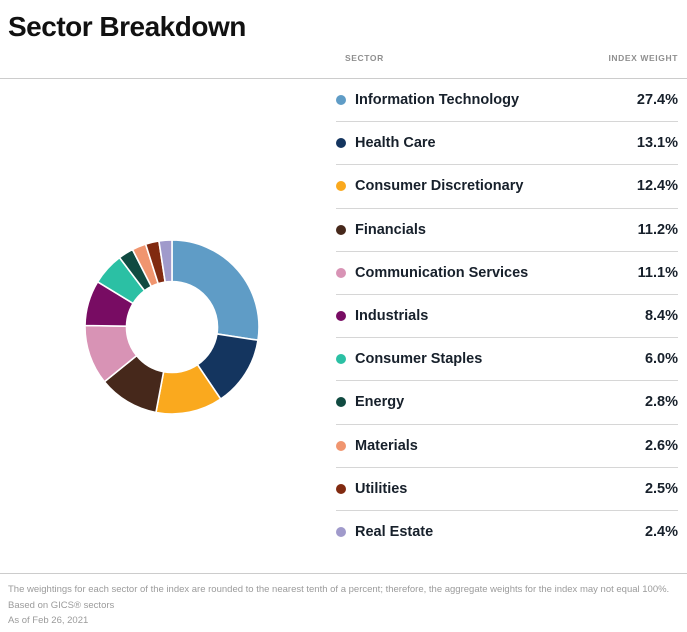 This screenshot has width=687, height=632. I want to click on sector-label: Financials, so click(390, 229).